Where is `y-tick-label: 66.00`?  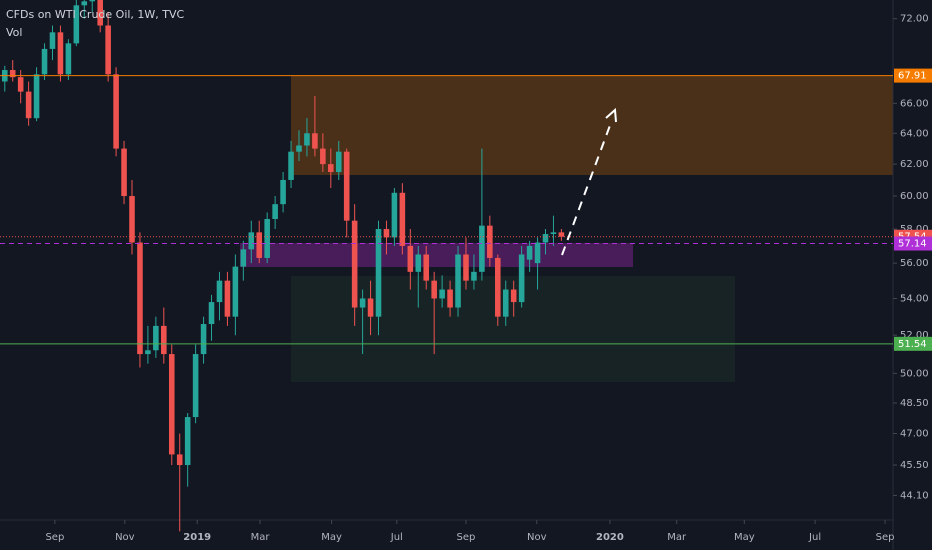
y-tick-label: 66.00 is located at coordinates (914, 103).